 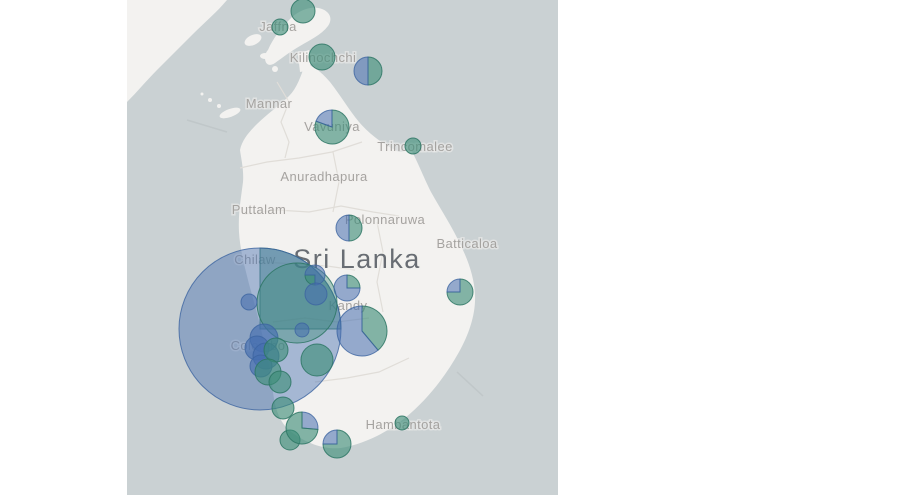 I want to click on point-pedro-bubble, so click(x=303, y=12).